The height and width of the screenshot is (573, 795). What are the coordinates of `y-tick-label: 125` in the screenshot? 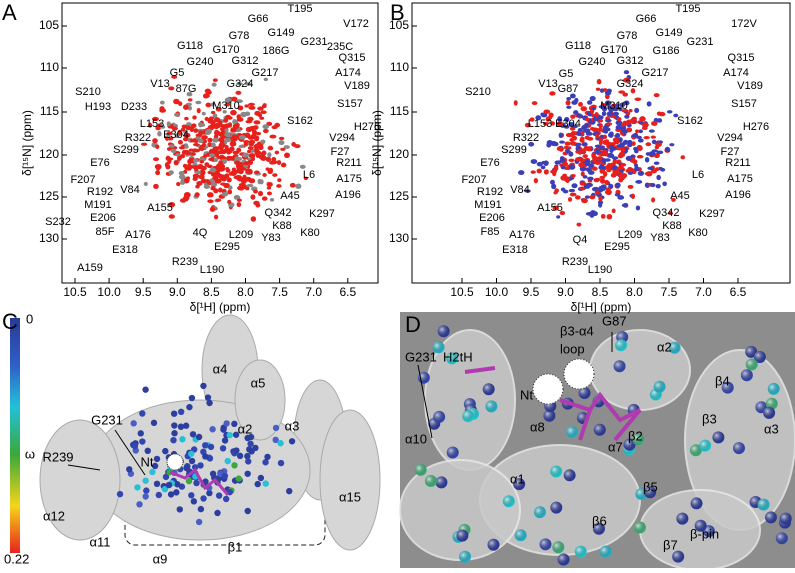 It's located at (49, 196).